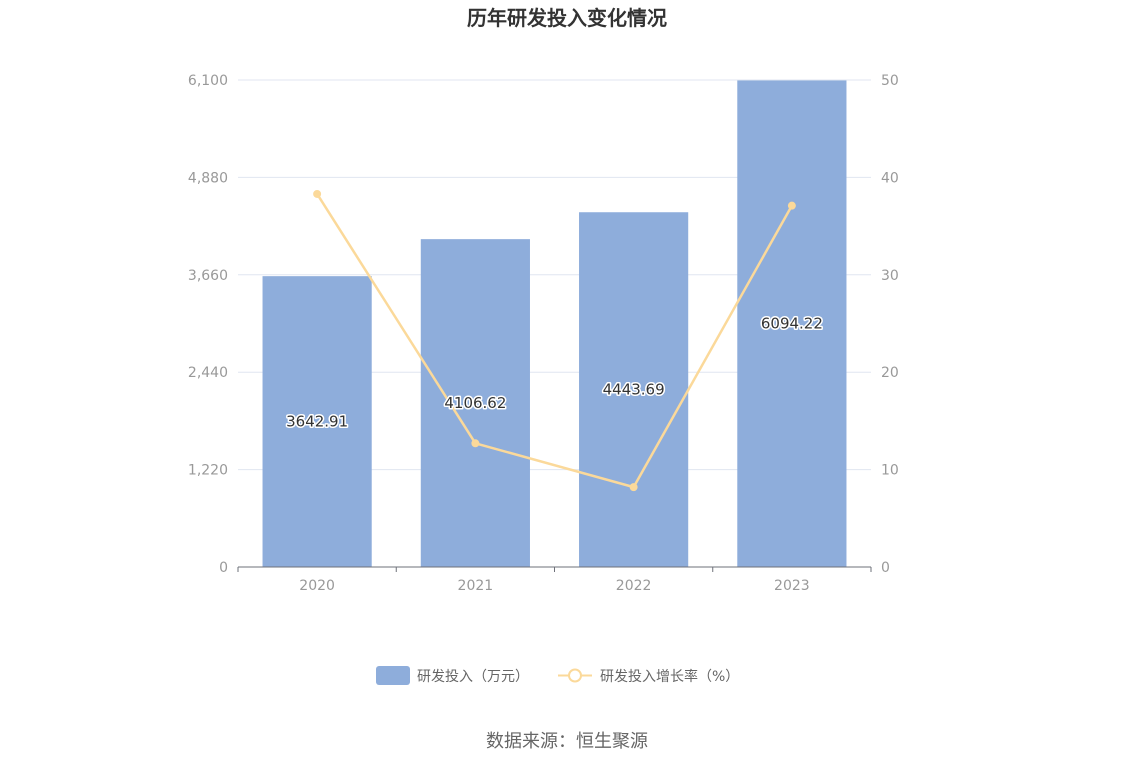 This screenshot has width=1134, height=766. I want to click on legend-line-marker, so click(575, 675).